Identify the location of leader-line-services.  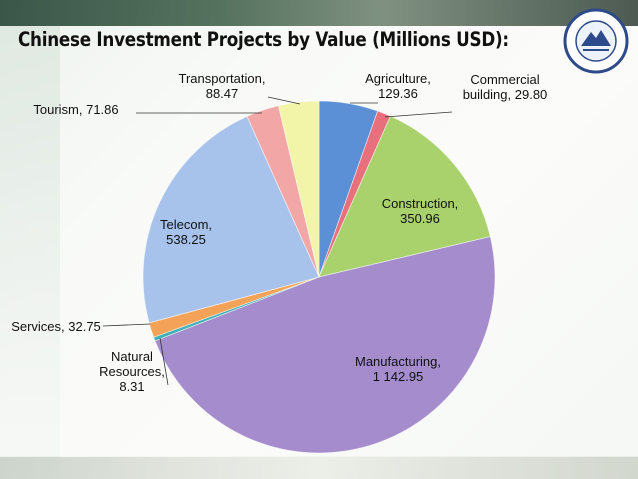
(126, 325).